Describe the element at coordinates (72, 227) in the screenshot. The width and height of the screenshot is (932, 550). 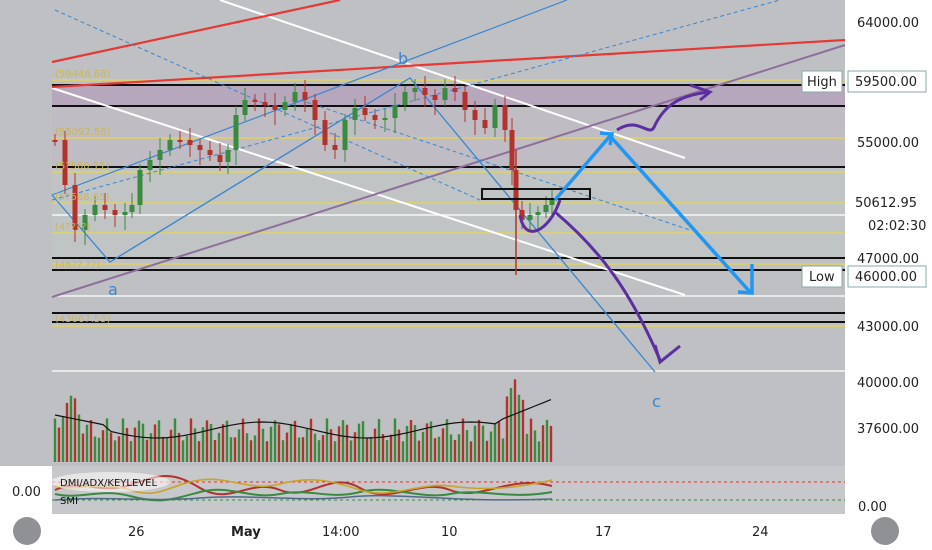
I see `fib-label-5: (4????)` at that location.